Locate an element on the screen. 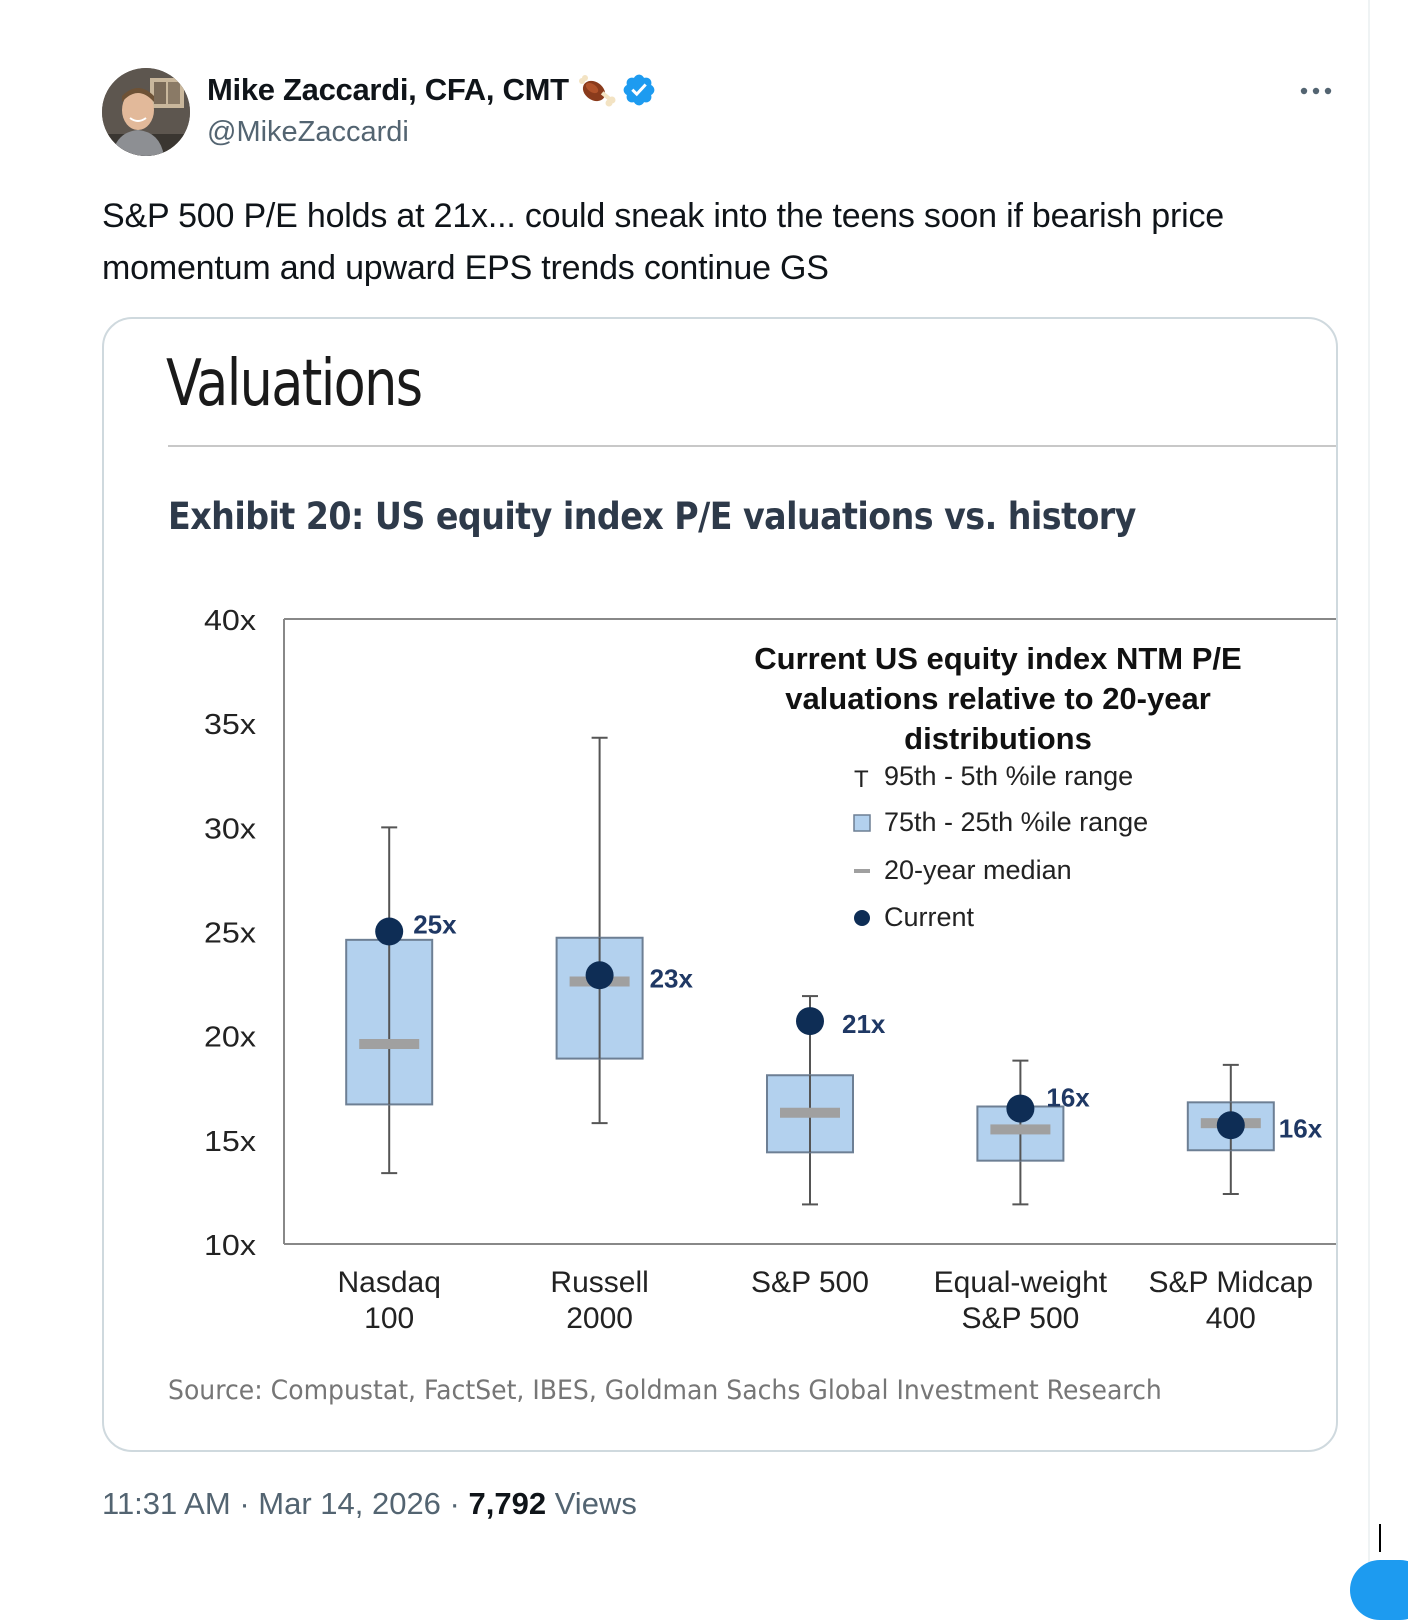 The image size is (1408, 1620). legend-entry: 95th - 5th %ile range is located at coordinates (1008, 776).